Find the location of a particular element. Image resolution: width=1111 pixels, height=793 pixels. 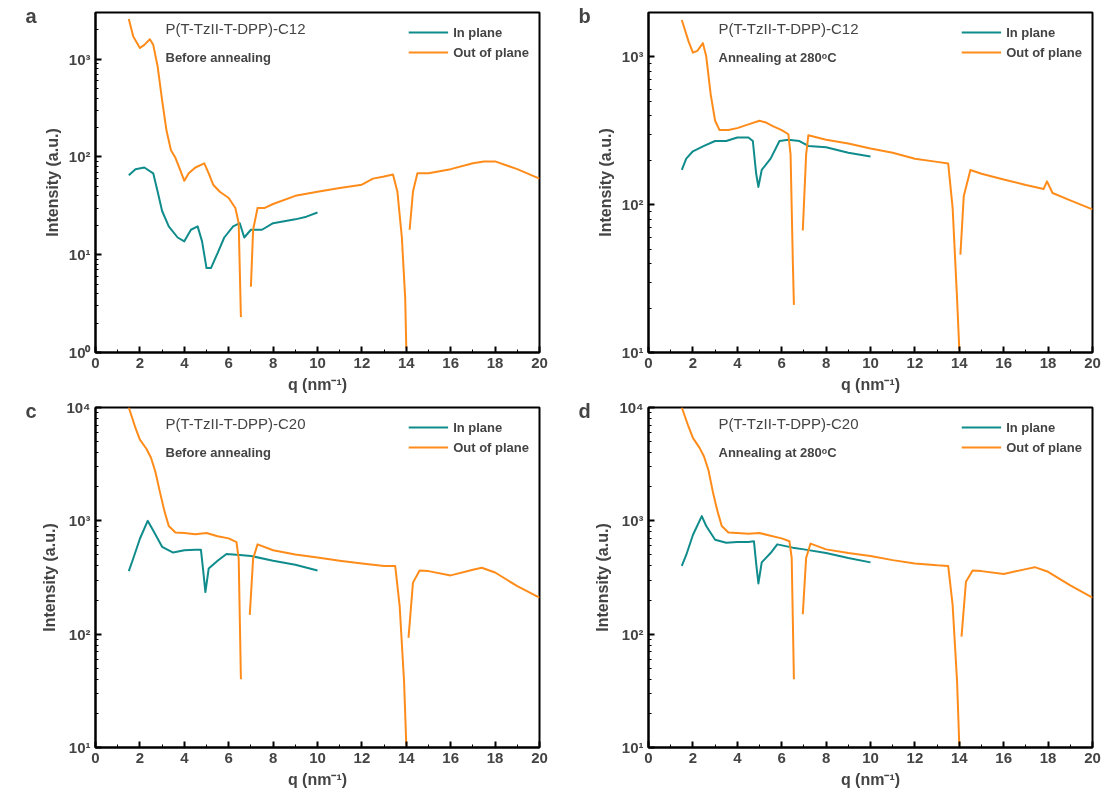

chart-title: d is located at coordinates (584, 410).